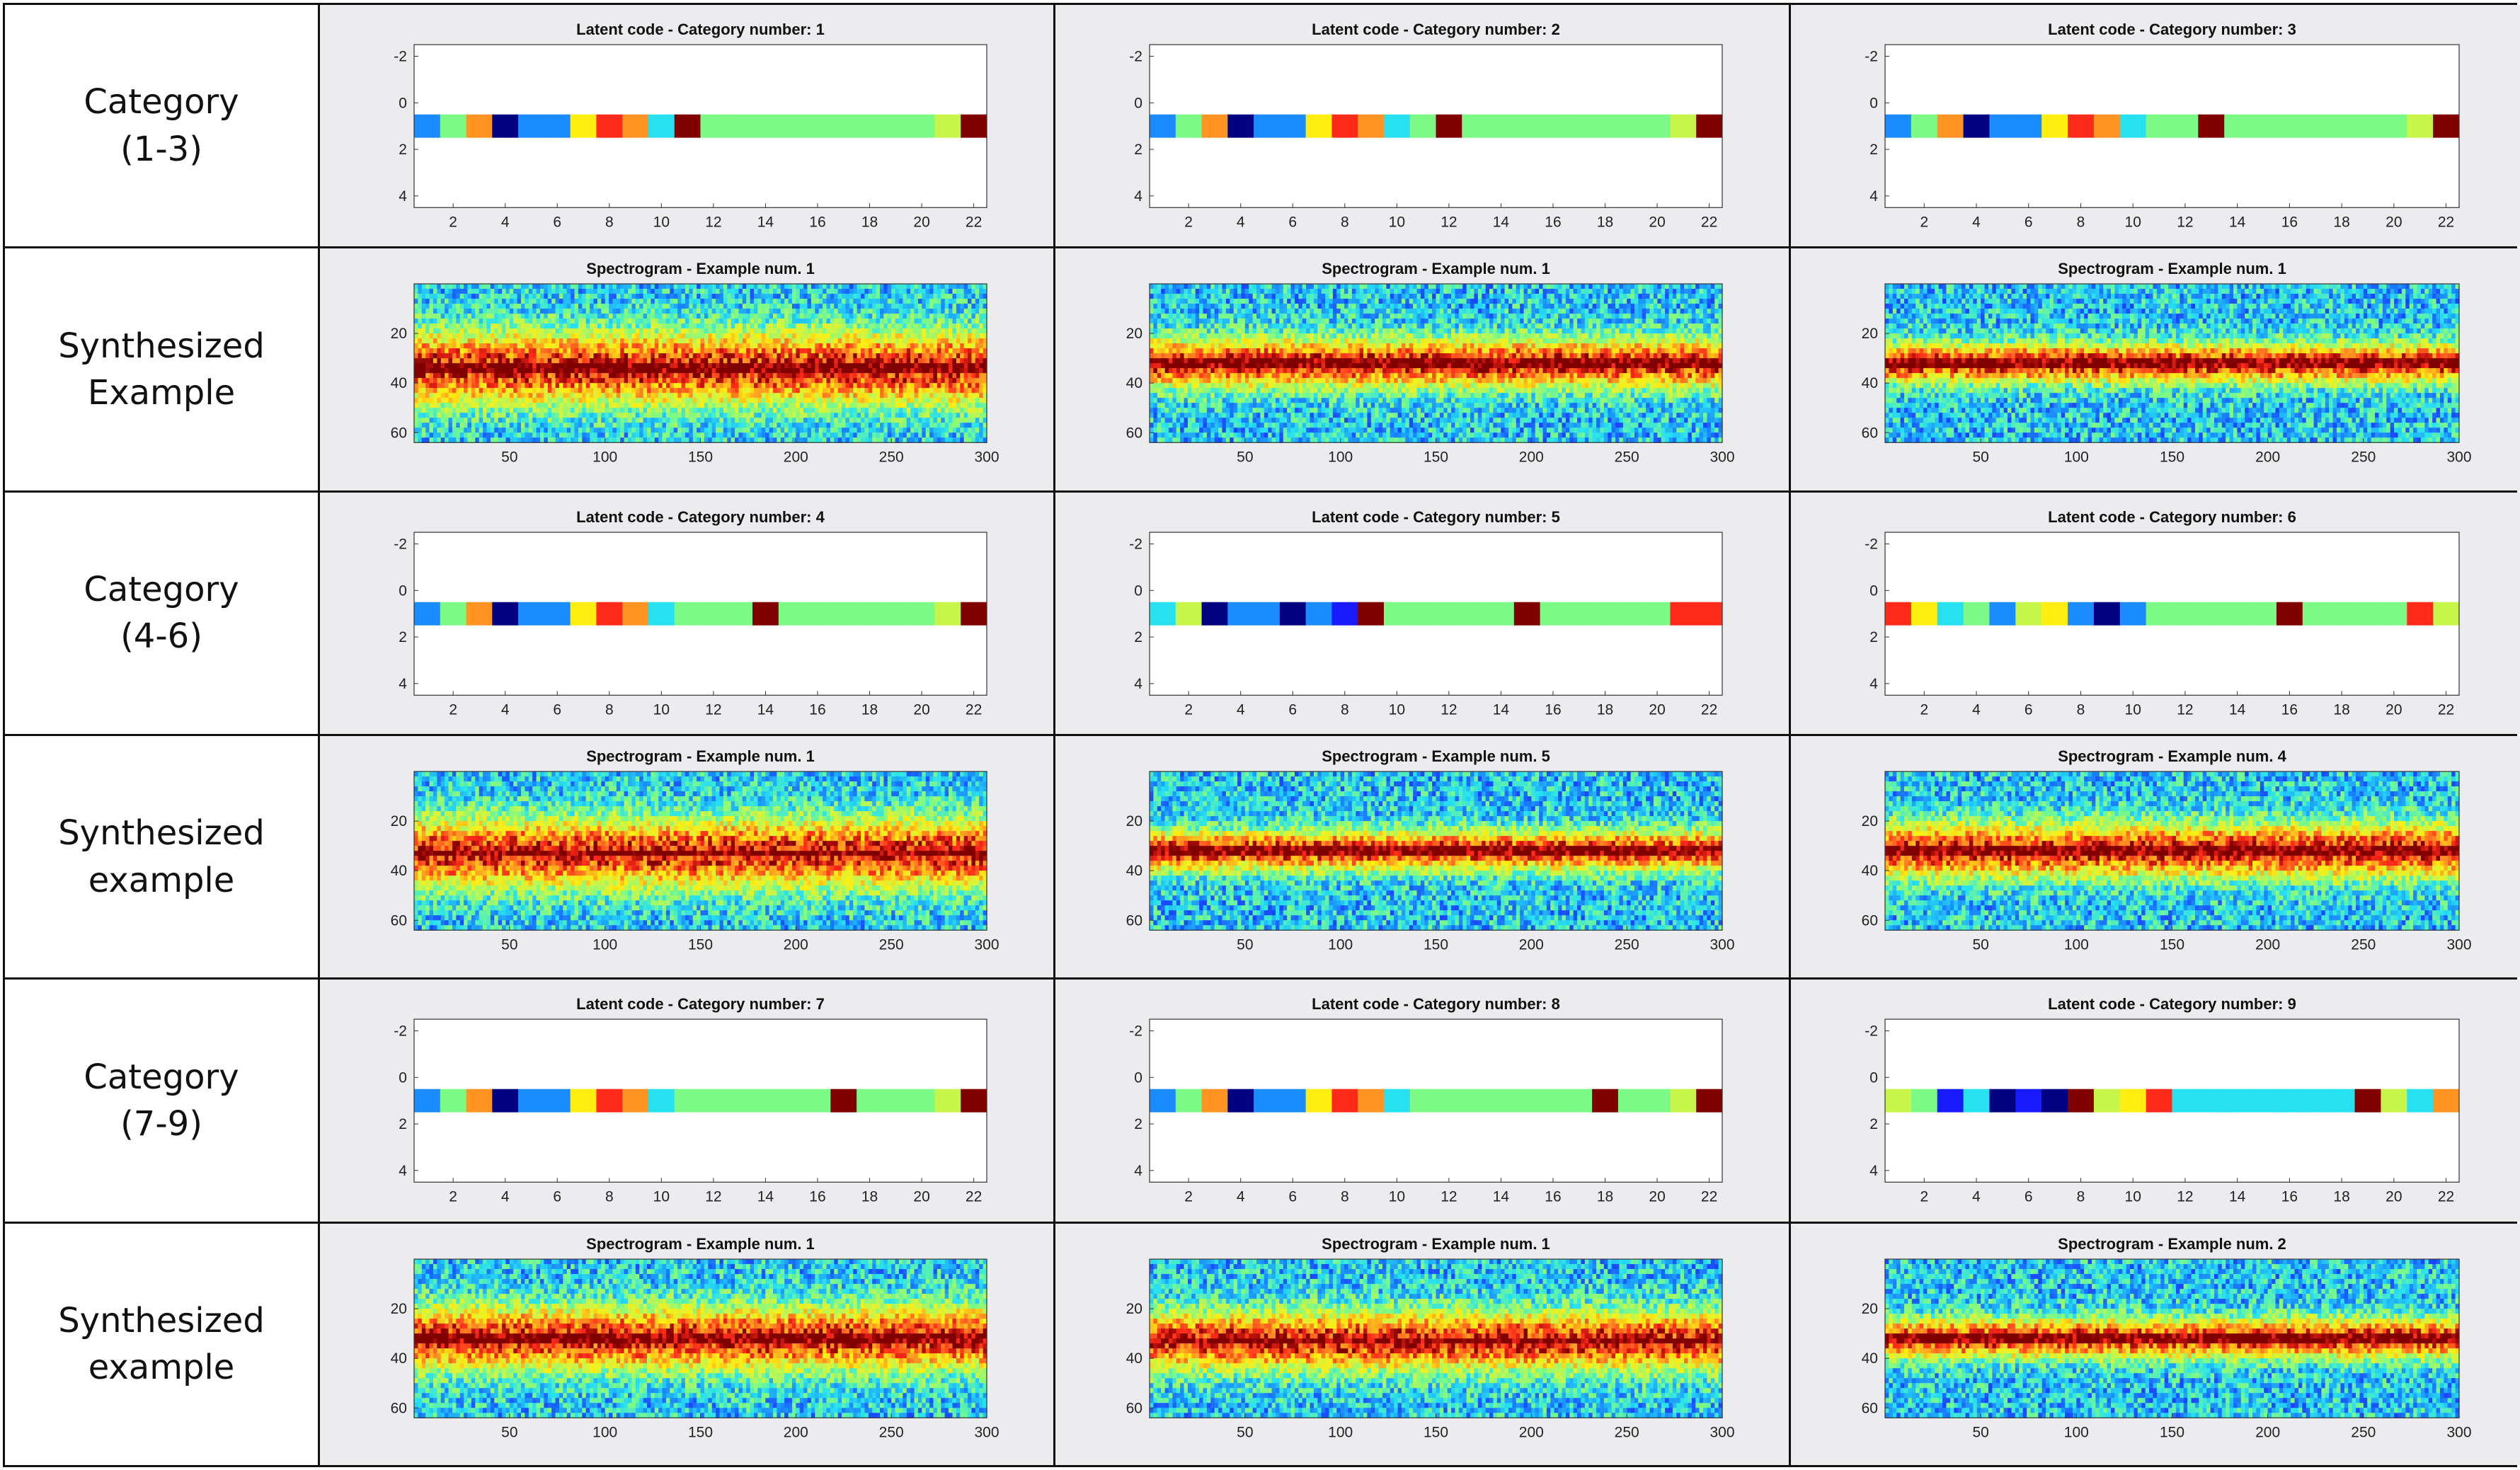 The image size is (2520, 1470). What do you see at coordinates (765, 222) in the screenshot?
I see `x-tick-label: 14` at bounding box center [765, 222].